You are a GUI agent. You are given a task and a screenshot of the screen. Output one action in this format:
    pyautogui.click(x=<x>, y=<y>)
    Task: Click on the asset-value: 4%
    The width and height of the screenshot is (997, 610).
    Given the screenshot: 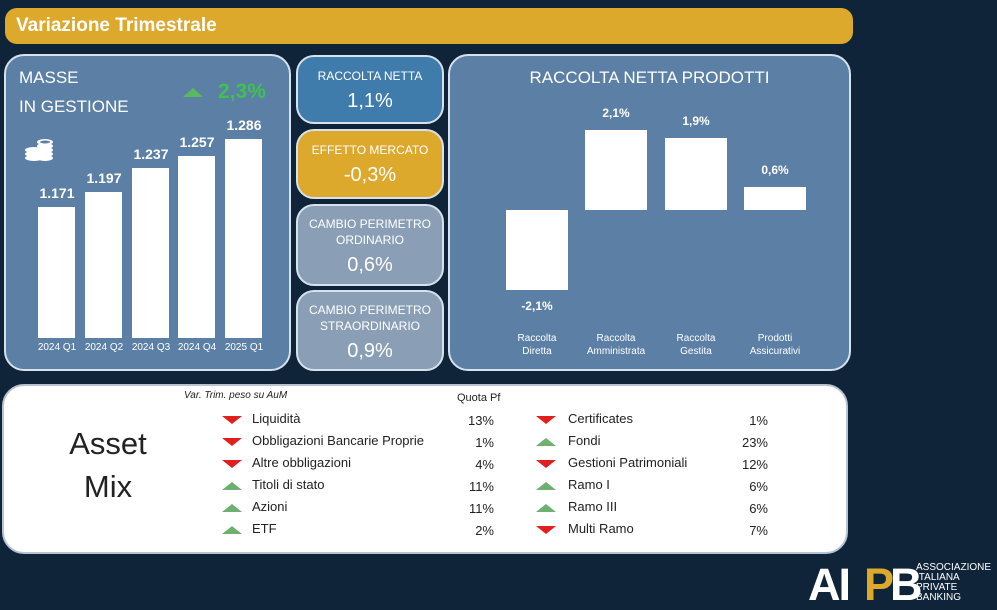 What is the action you would take?
    pyautogui.click(x=484, y=464)
    